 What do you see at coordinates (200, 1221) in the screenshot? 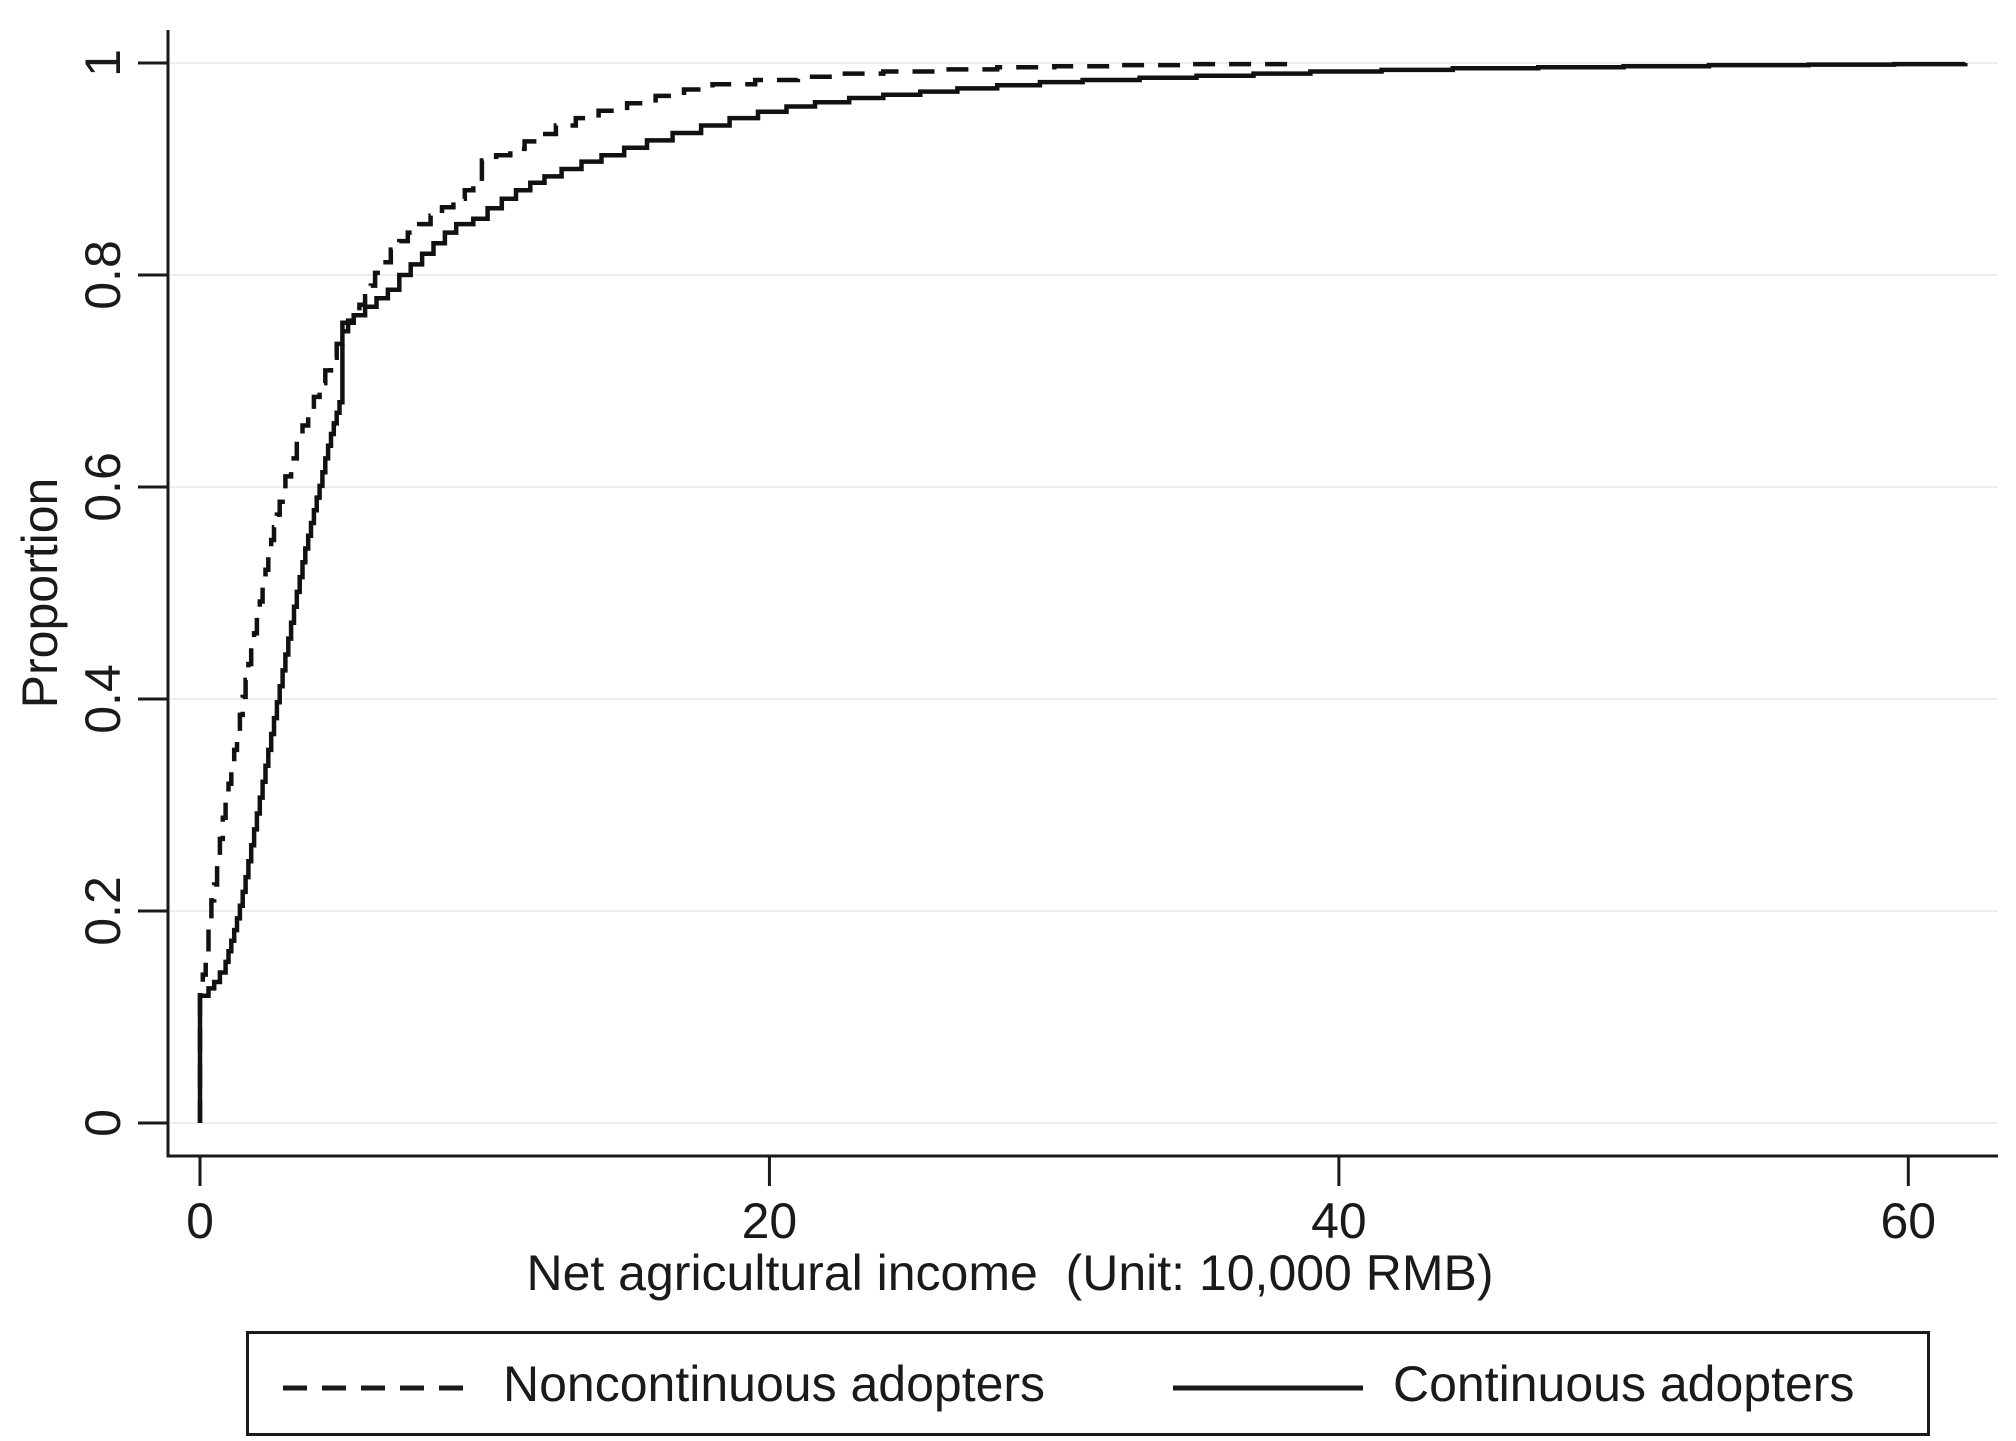
I see `x-tick-label-0: 0` at bounding box center [200, 1221].